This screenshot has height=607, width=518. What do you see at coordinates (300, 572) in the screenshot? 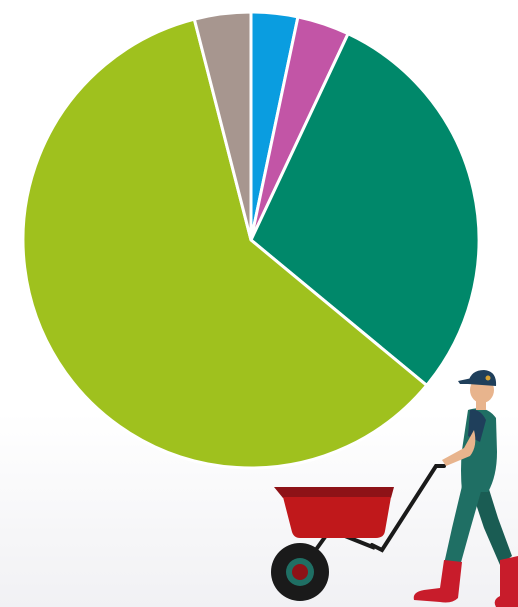
I see `wheel-hub-center` at bounding box center [300, 572].